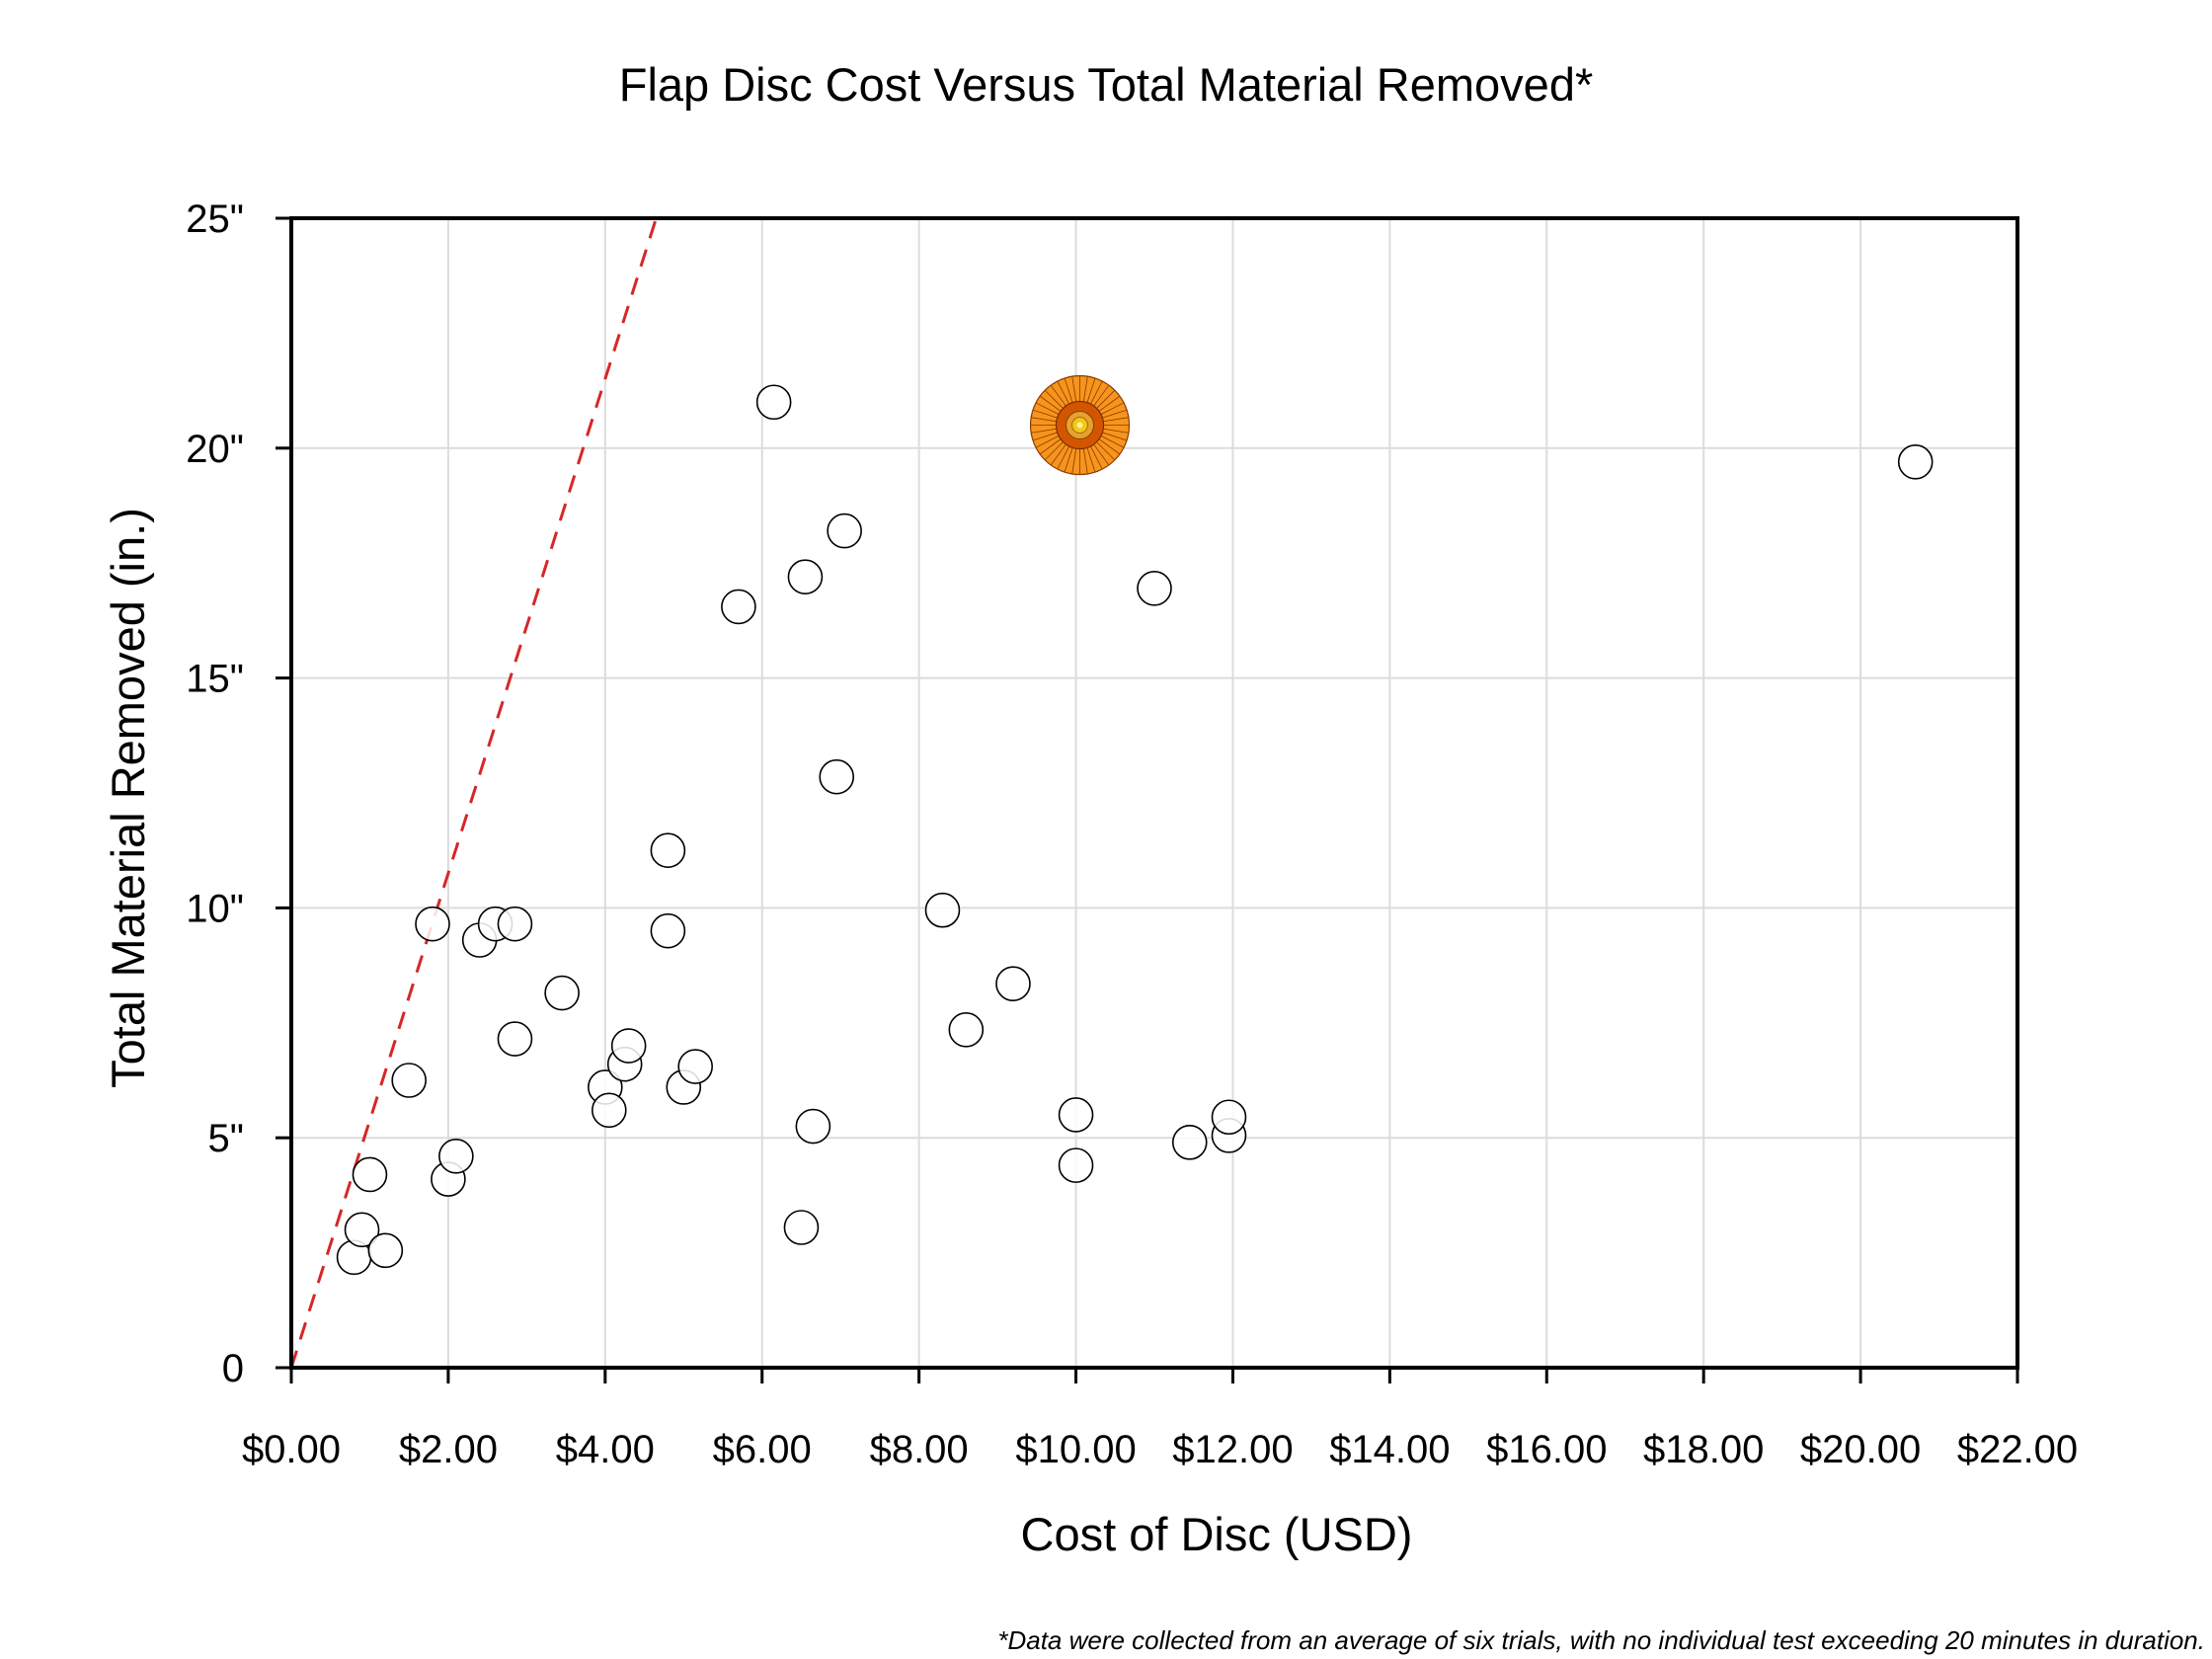 The height and width of the screenshot is (1659, 2212). What do you see at coordinates (215, 450) in the screenshot?
I see `y-tick-label: 20"` at bounding box center [215, 450].